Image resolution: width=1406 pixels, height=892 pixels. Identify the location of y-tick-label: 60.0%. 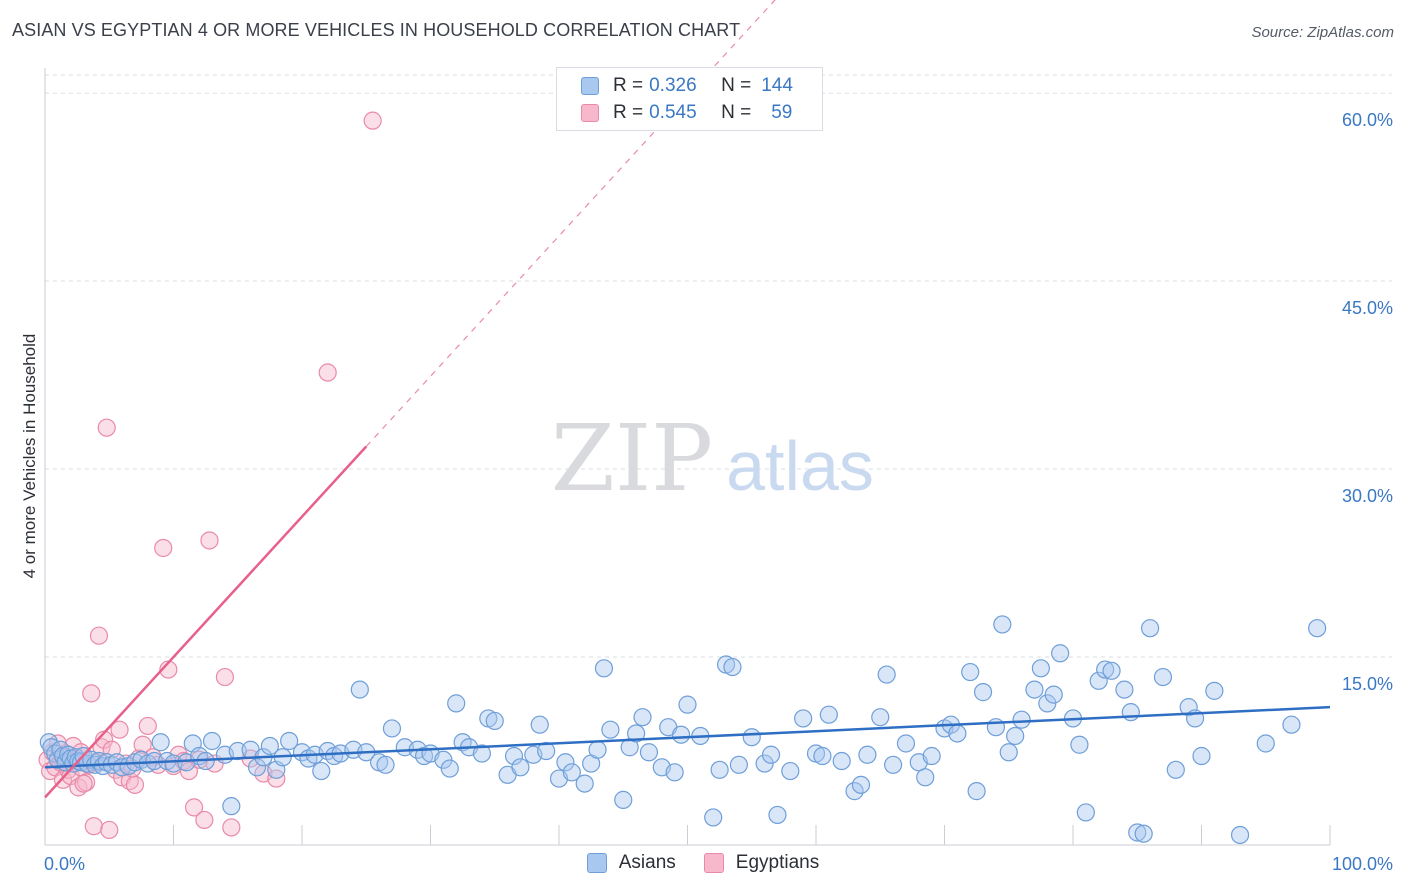
(1367, 120).